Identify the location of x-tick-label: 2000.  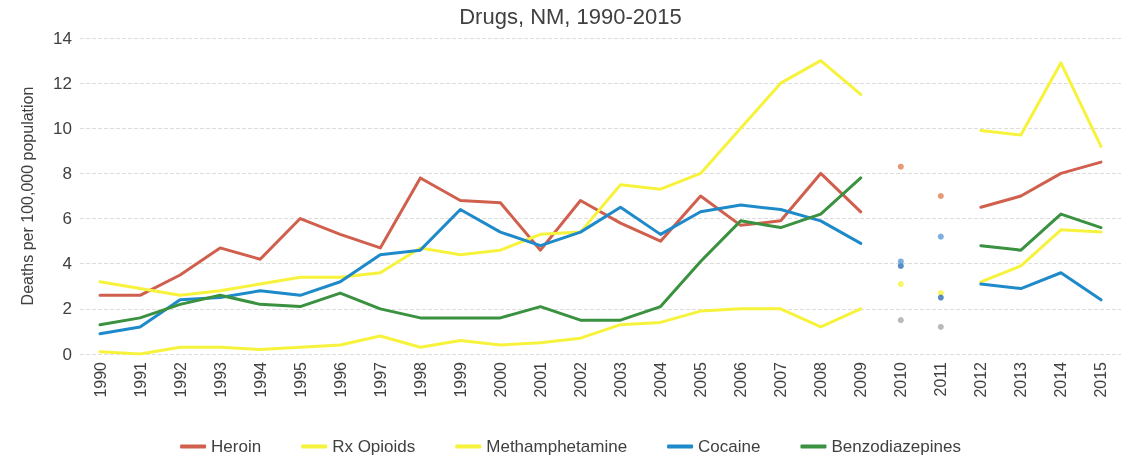
(500, 379).